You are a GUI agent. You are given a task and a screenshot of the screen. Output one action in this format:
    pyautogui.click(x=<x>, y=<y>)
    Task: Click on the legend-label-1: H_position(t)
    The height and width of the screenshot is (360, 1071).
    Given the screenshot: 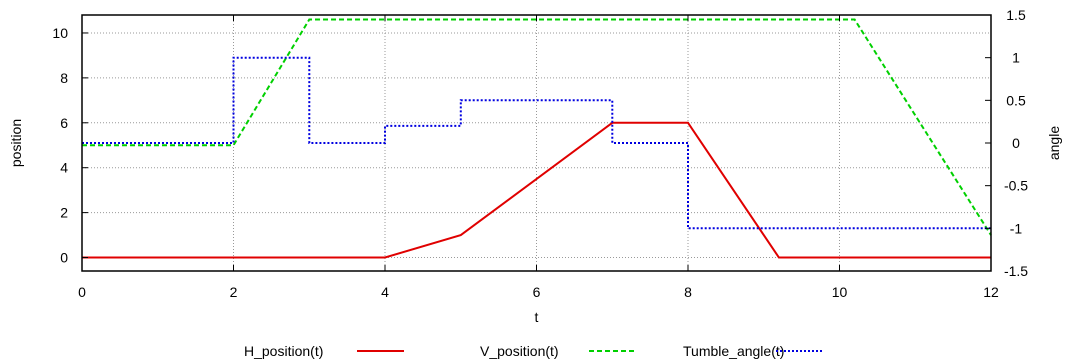 What is the action you would take?
    pyautogui.click(x=283, y=351)
    